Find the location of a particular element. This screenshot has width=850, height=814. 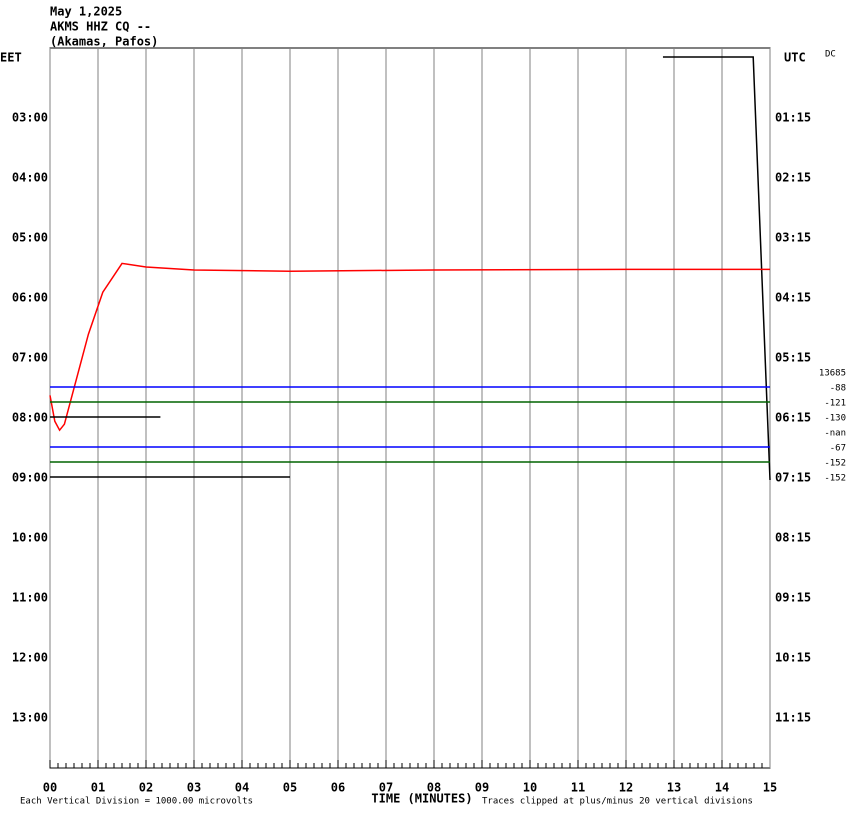

y-tick-label: 11:00 is located at coordinates (30, 598).